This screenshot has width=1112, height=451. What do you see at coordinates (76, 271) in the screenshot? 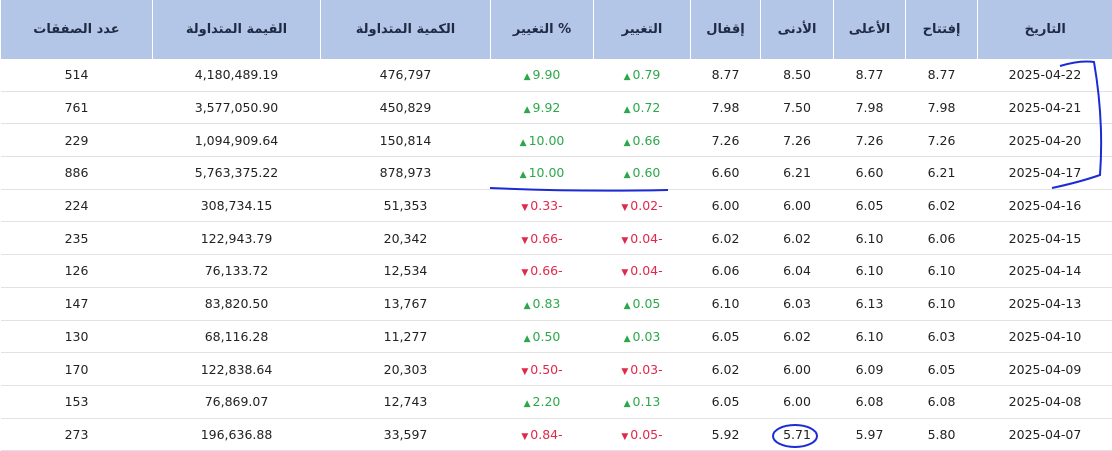
I see `table-cell: 126` at bounding box center [76, 271].